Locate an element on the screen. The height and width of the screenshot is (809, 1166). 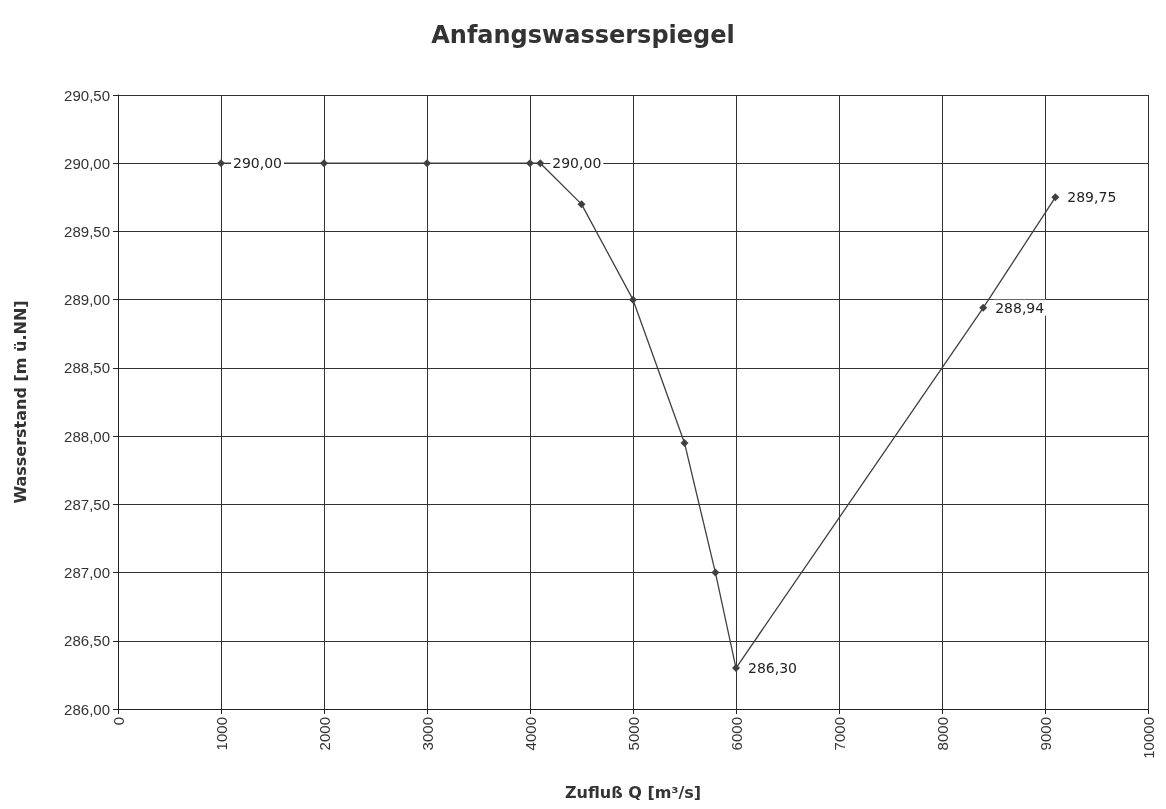
data-label: 288,94 is located at coordinates (1020, 307).